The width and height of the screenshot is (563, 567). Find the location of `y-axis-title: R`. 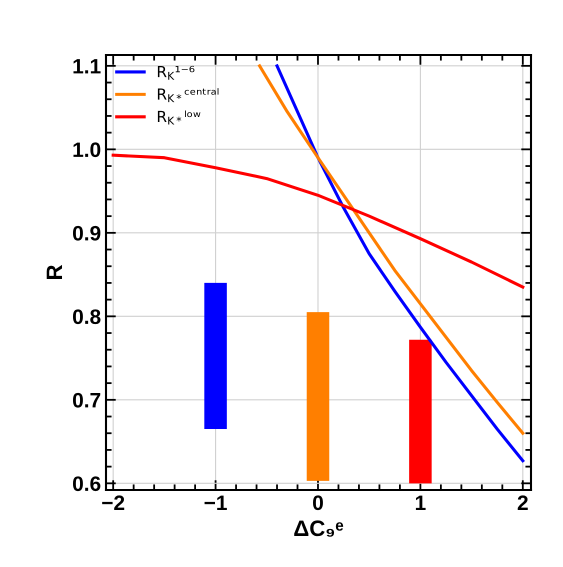

y-axis-title: R is located at coordinates (54, 272).